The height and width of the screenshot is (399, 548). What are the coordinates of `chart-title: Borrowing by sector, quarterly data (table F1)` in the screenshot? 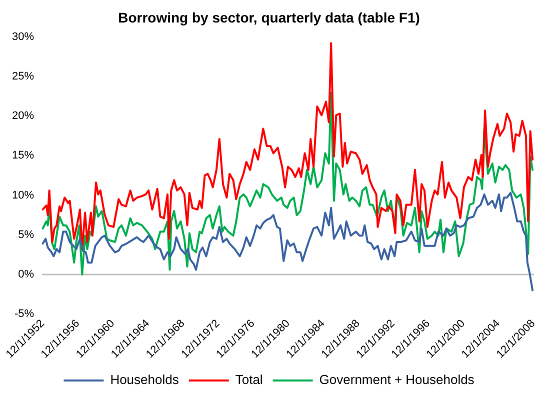 It's located at (269, 17).